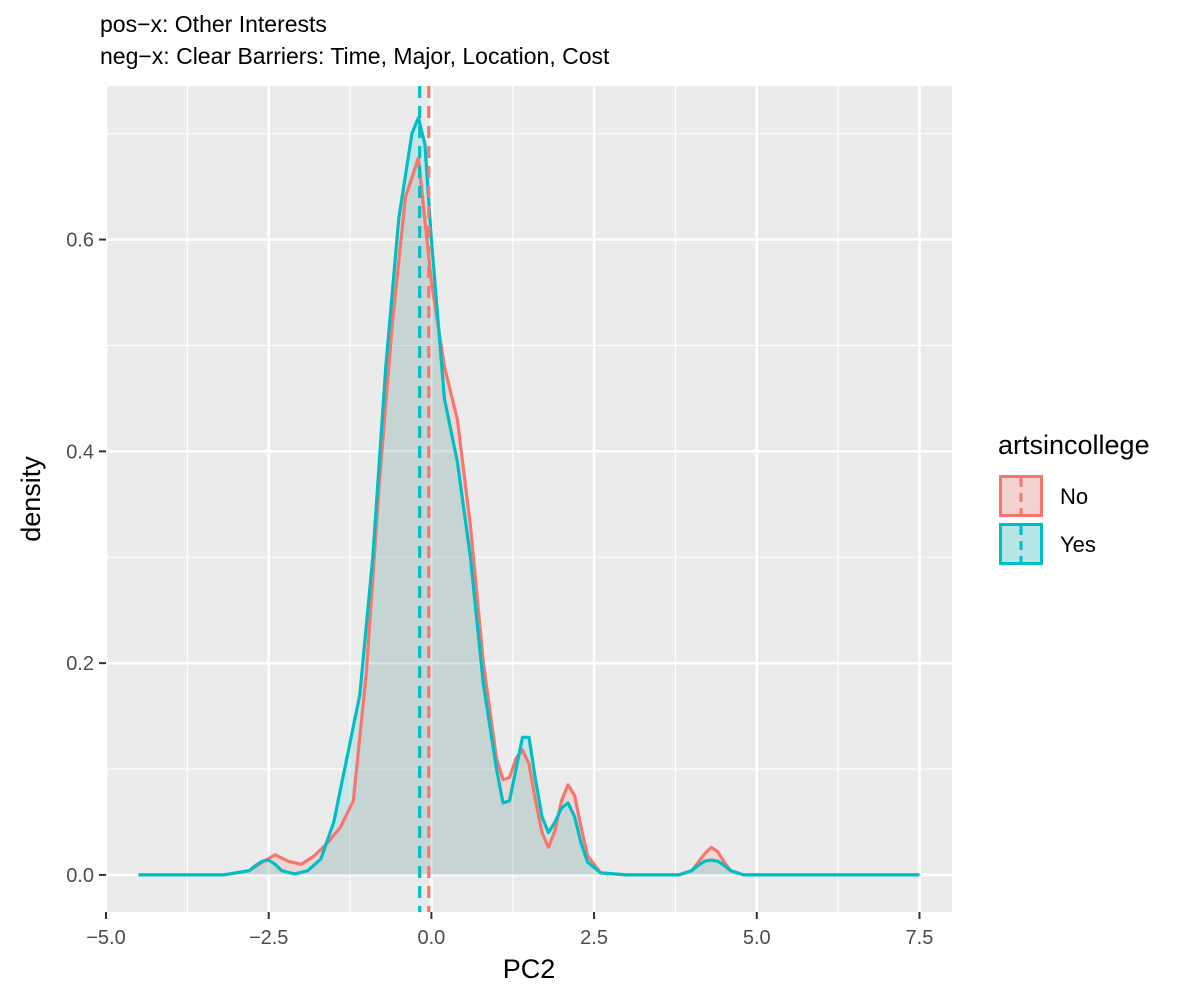 The height and width of the screenshot is (1000, 1200). Describe the element at coordinates (431, 938) in the screenshot. I see `x-tick-label: 0.0` at that location.